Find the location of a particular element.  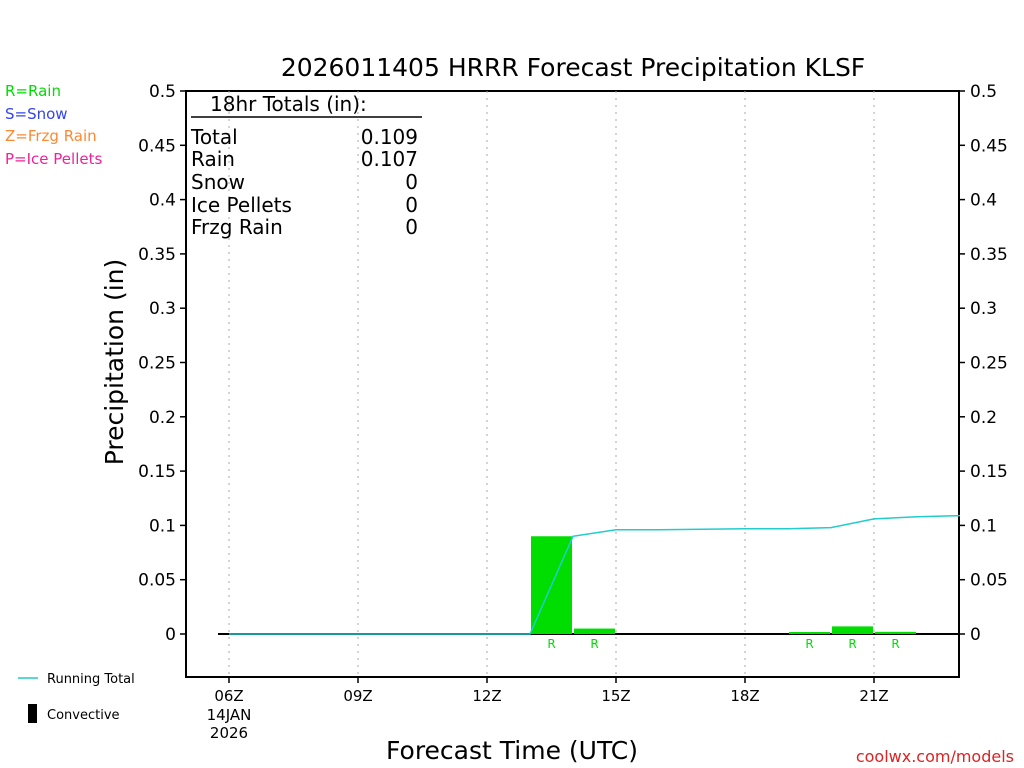

totals-label-snow: Snow is located at coordinates (218, 182).